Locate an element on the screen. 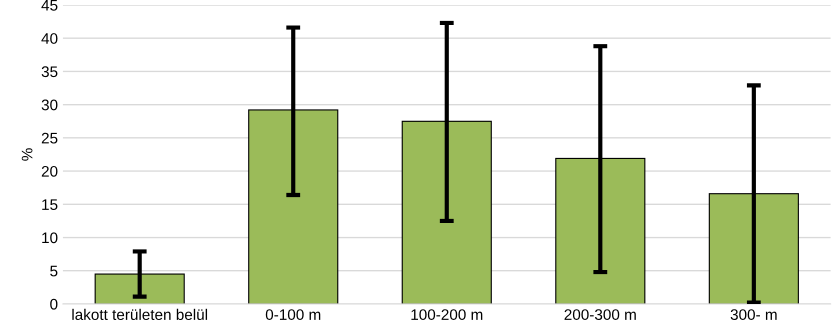  y-tick-label: 15 is located at coordinates (50, 204).